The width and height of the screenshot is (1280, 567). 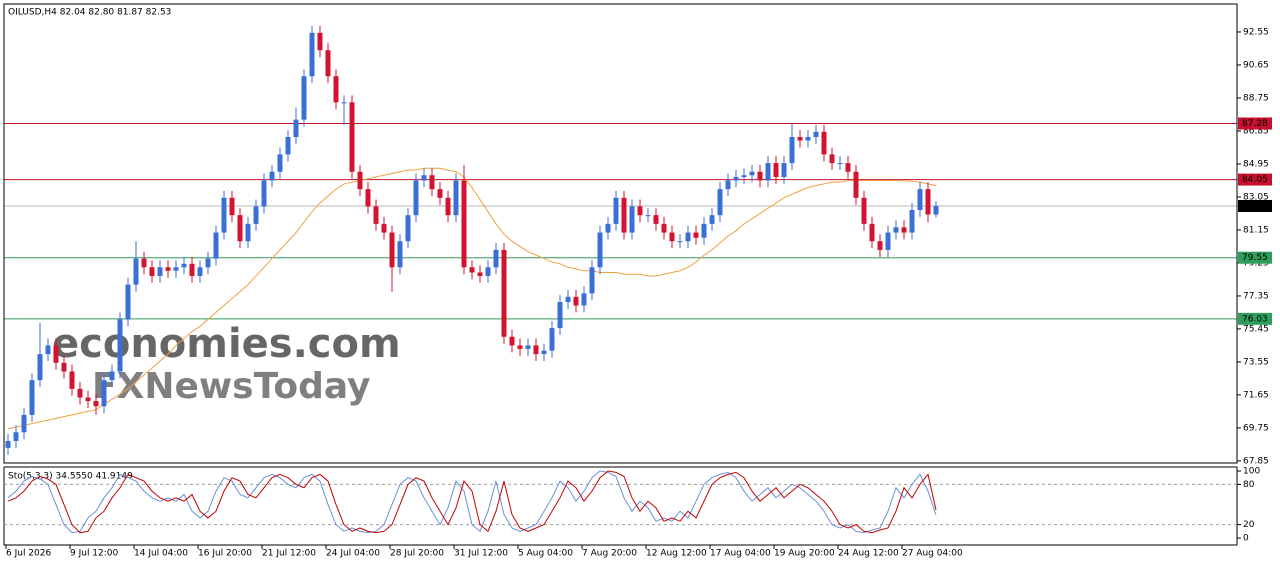 What do you see at coordinates (1256, 197) in the screenshot?
I see `y-tick-label: 83.05` at bounding box center [1256, 197].